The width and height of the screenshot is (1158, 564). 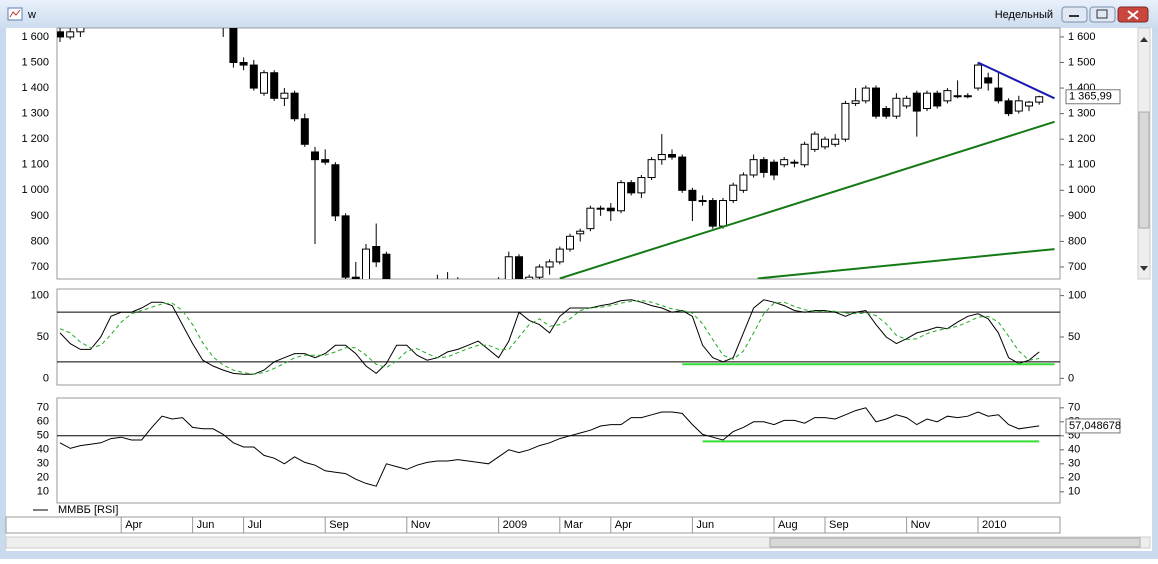 I want to click on h-scroll-thumb, so click(x=955, y=542).